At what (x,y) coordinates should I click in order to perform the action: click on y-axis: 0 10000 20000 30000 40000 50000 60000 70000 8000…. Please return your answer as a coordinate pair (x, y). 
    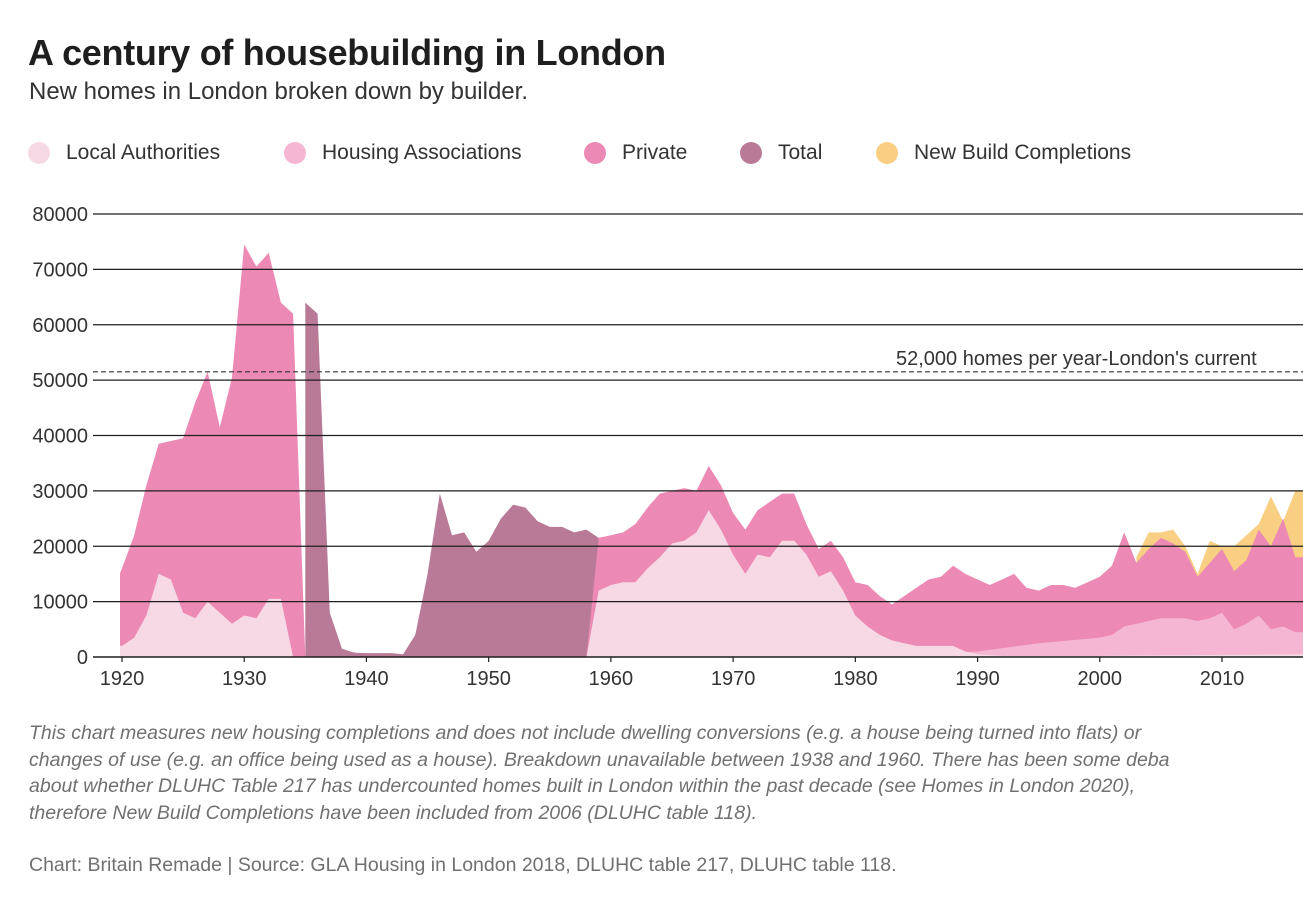
    Looking at the image, I should click on (60, 436).